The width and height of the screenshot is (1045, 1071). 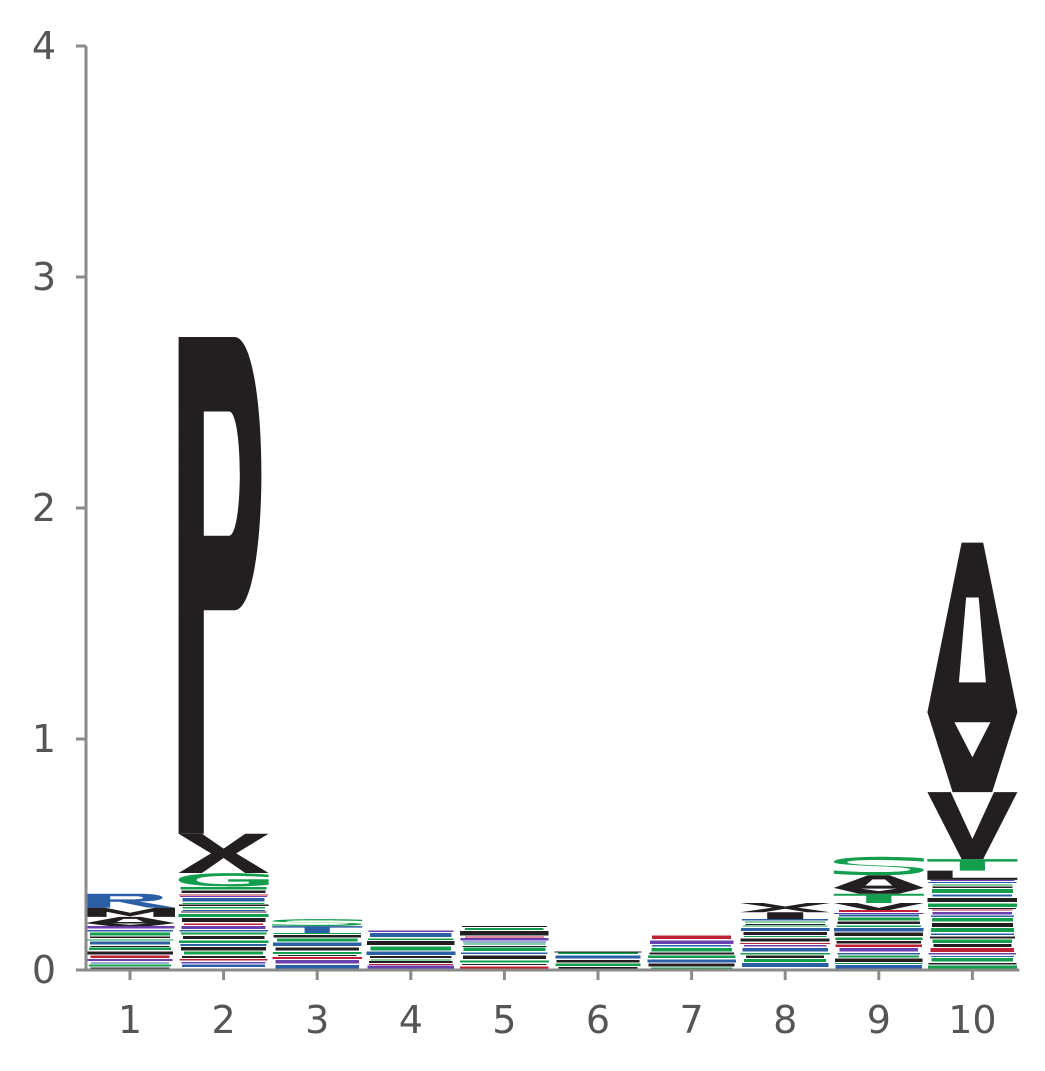 I want to click on letter-glyph-I, so click(x=785, y=916).